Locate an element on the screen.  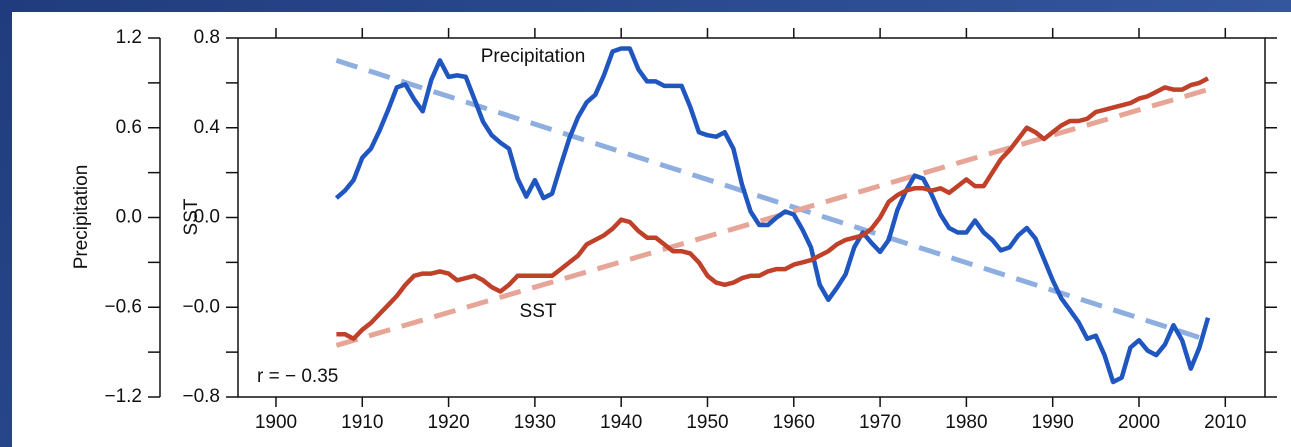
y-axis-label: Precipitation is located at coordinates (81, 217).